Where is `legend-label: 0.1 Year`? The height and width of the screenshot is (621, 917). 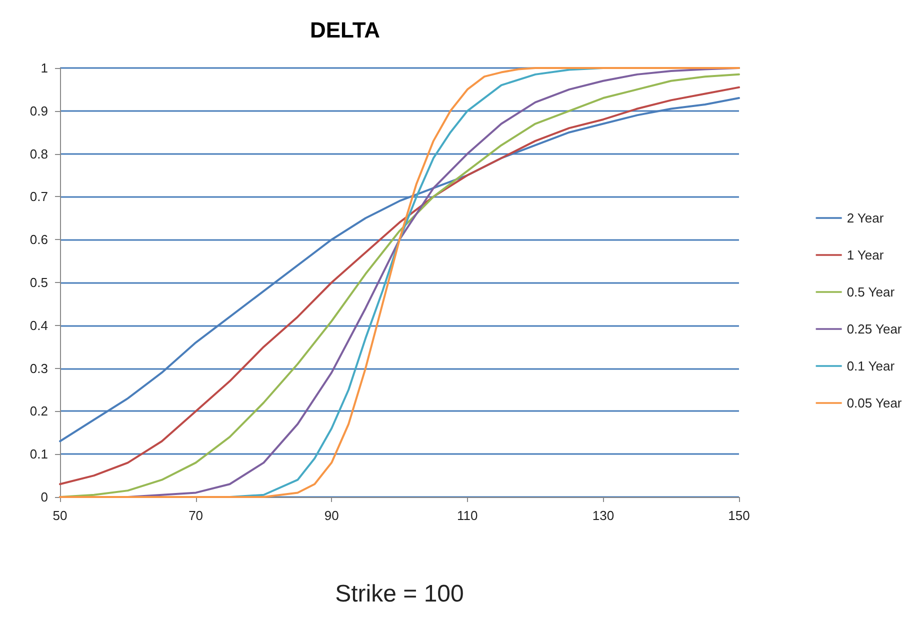
legend-label: 0.1 Year is located at coordinates (871, 366).